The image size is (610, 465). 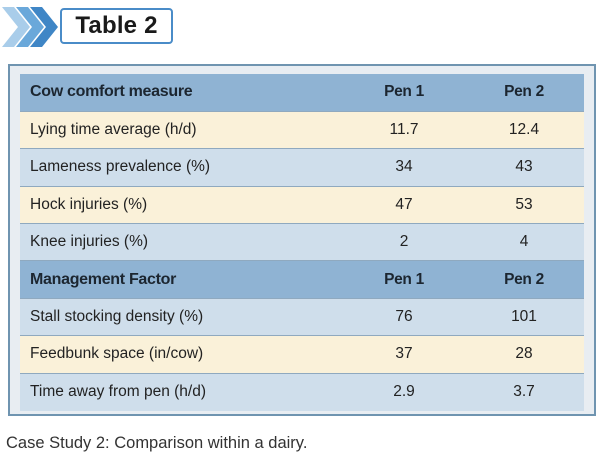 I want to click on pen2-value: 53, so click(x=524, y=205).